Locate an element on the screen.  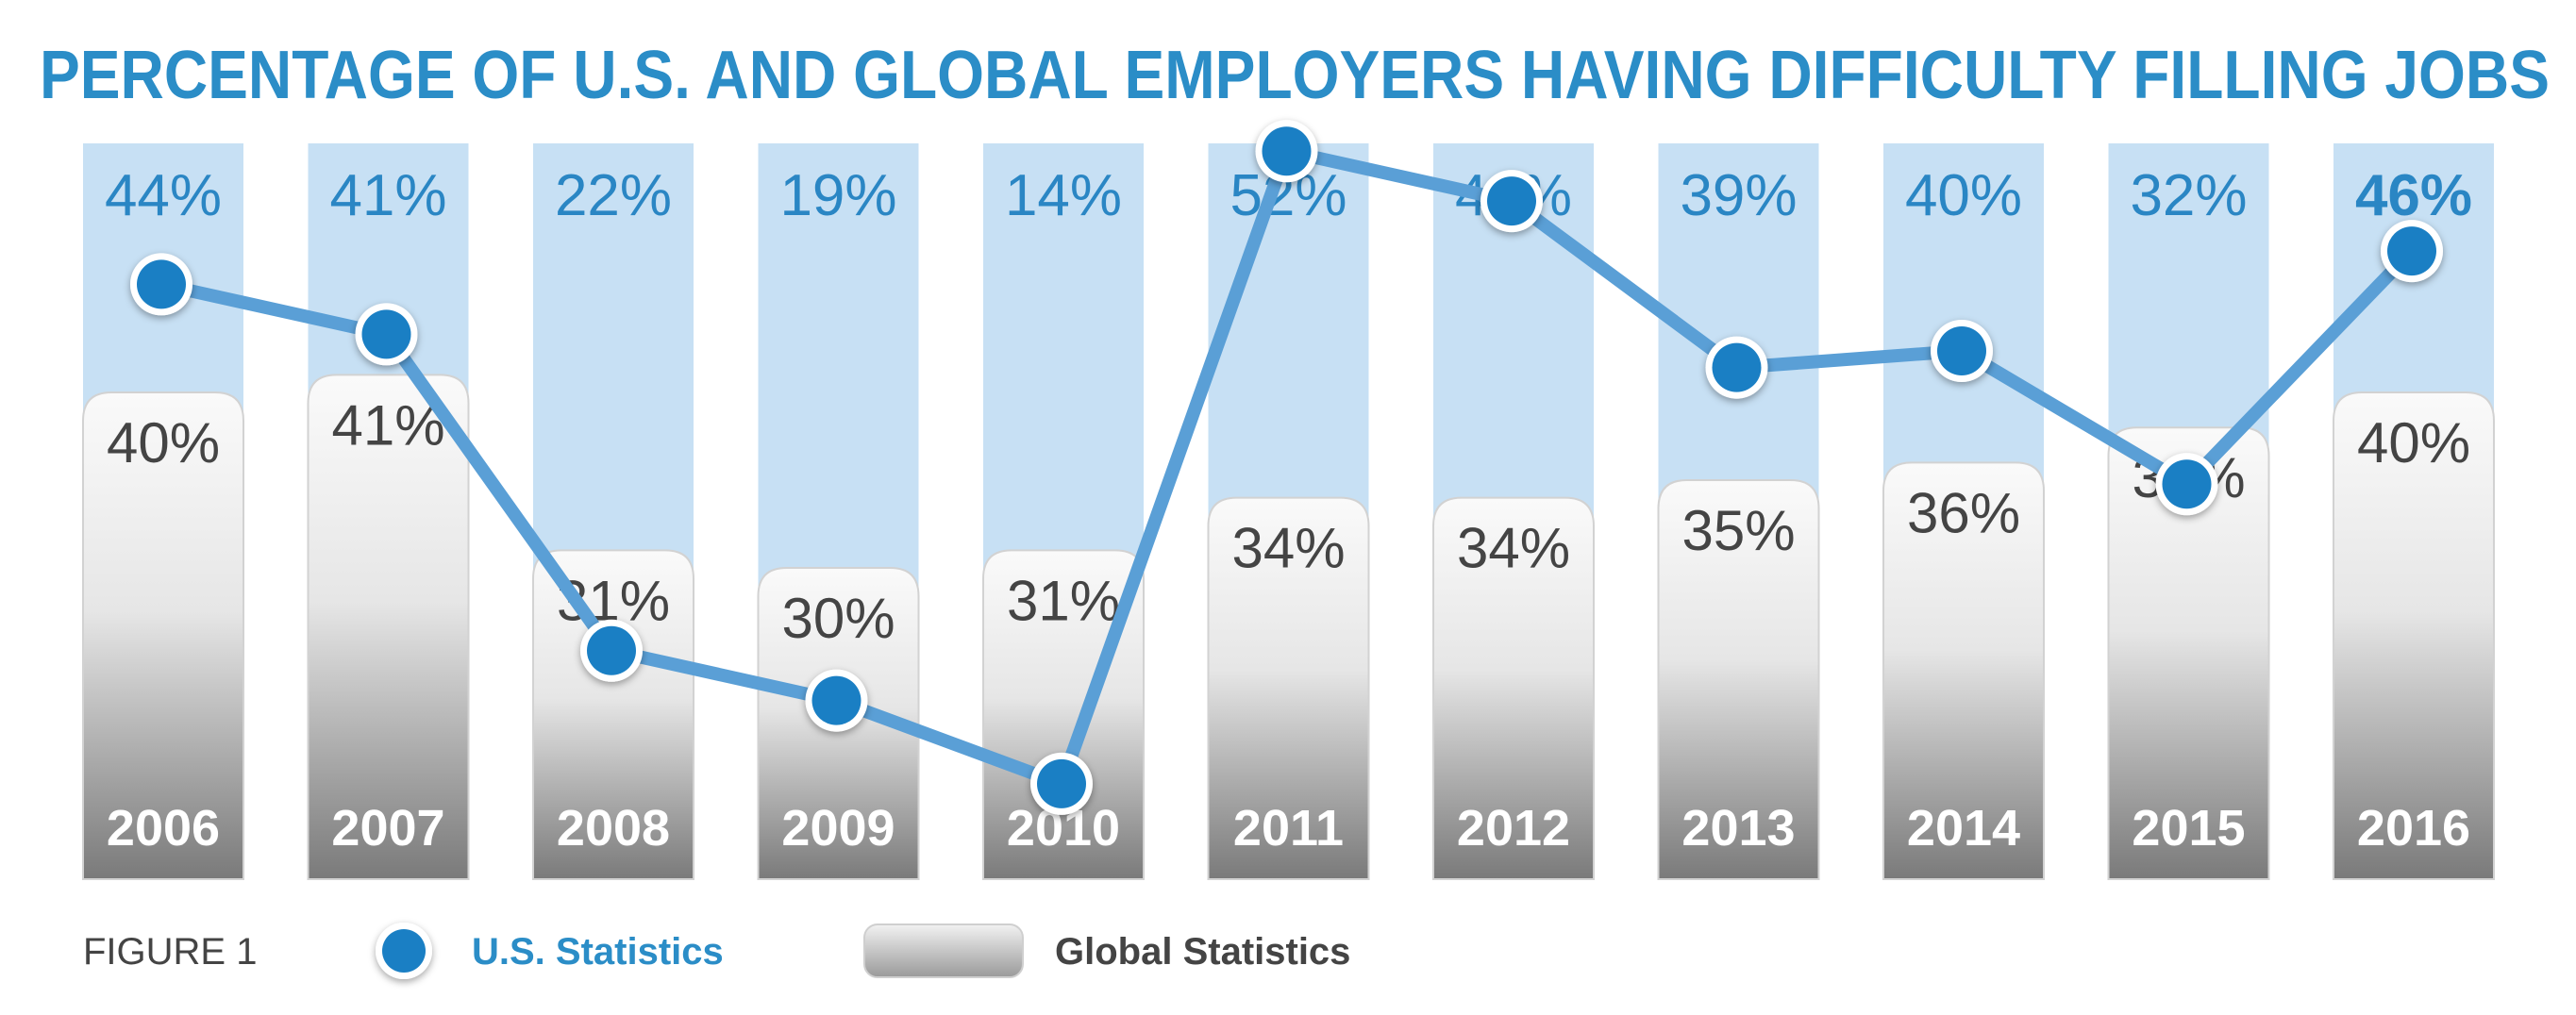
year-label-2007: 2007 is located at coordinates (387, 828).